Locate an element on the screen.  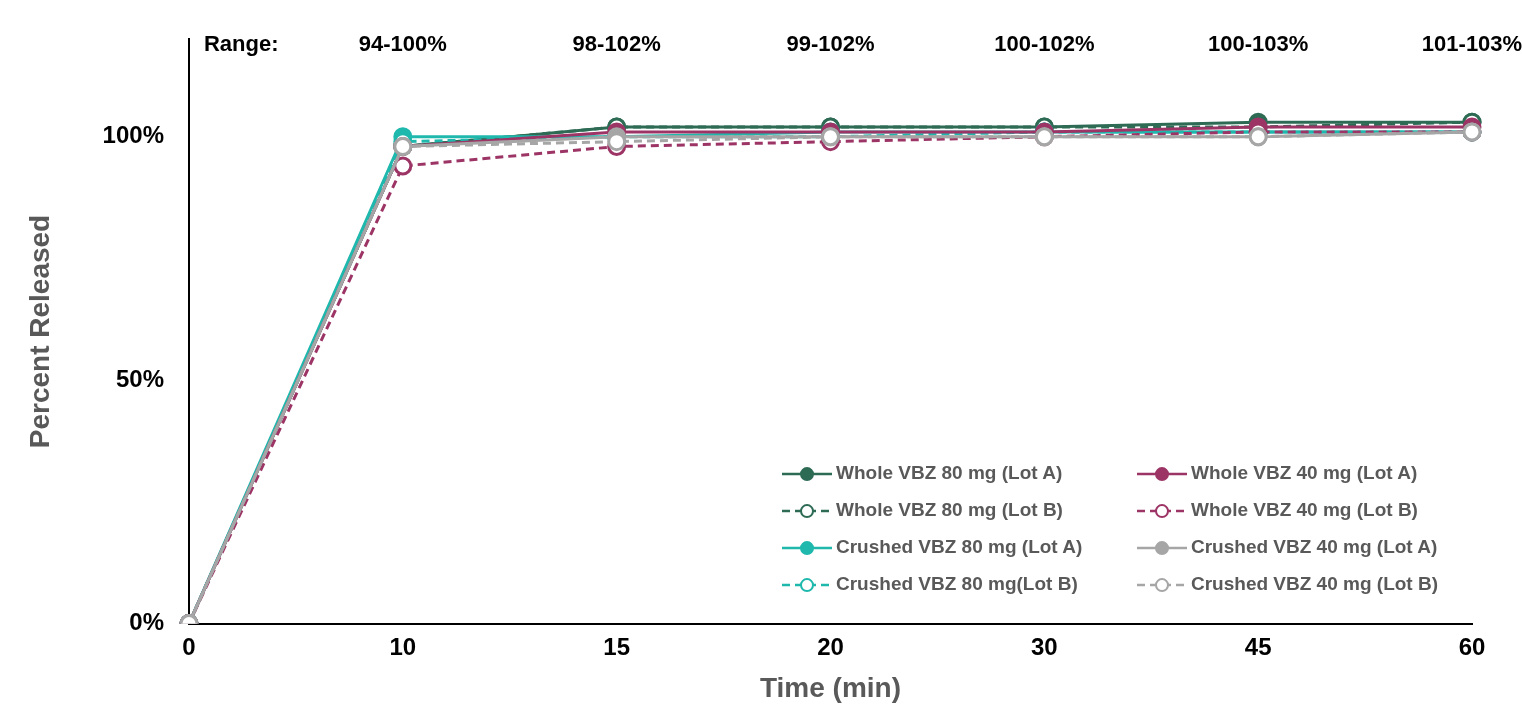
annotation: 100-103% is located at coordinates (1258, 44).